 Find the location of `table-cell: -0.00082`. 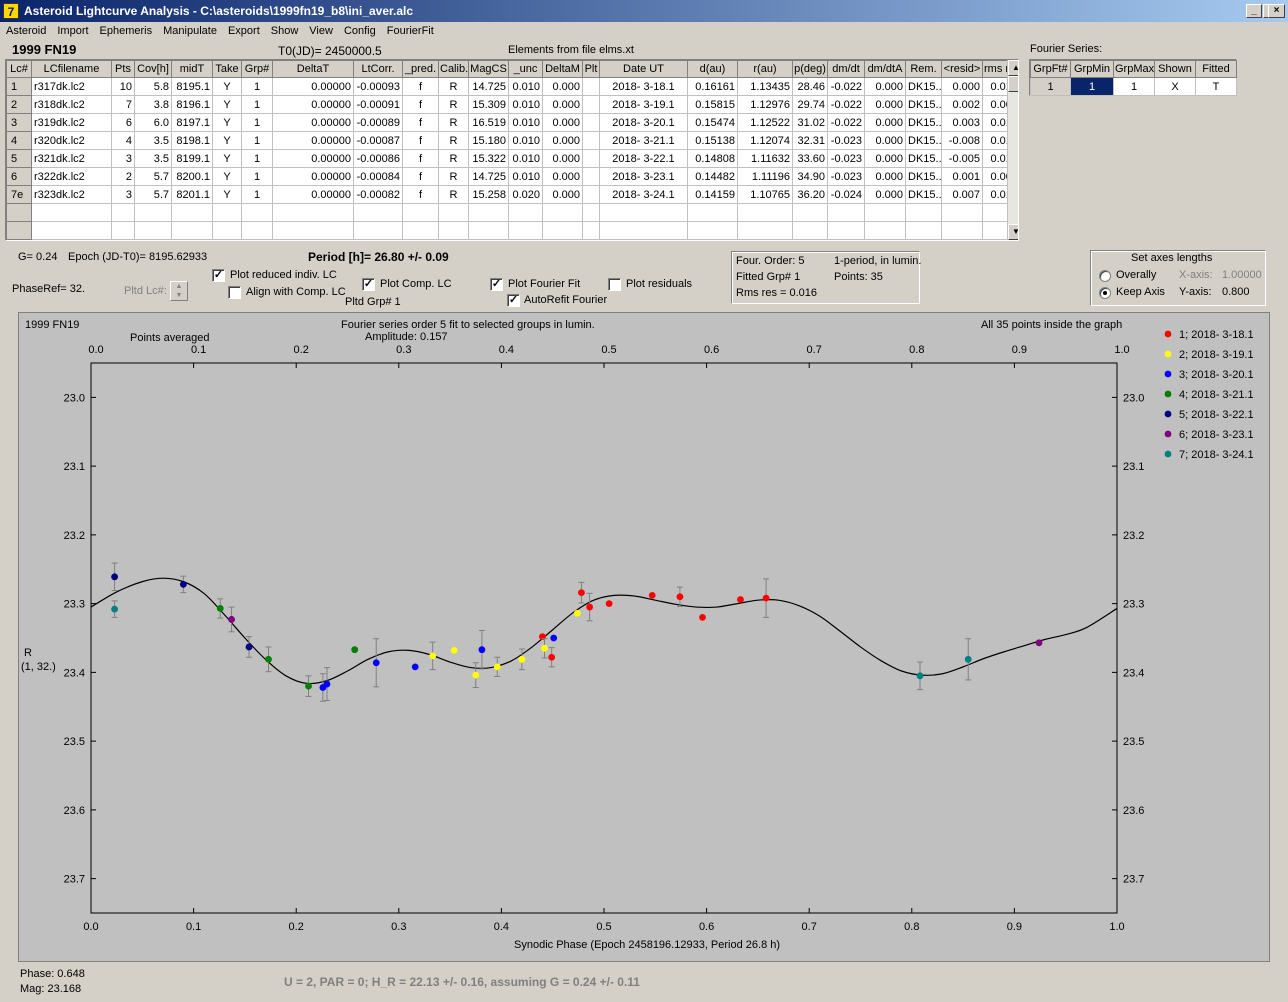

table-cell: -0.00082 is located at coordinates (378, 194).